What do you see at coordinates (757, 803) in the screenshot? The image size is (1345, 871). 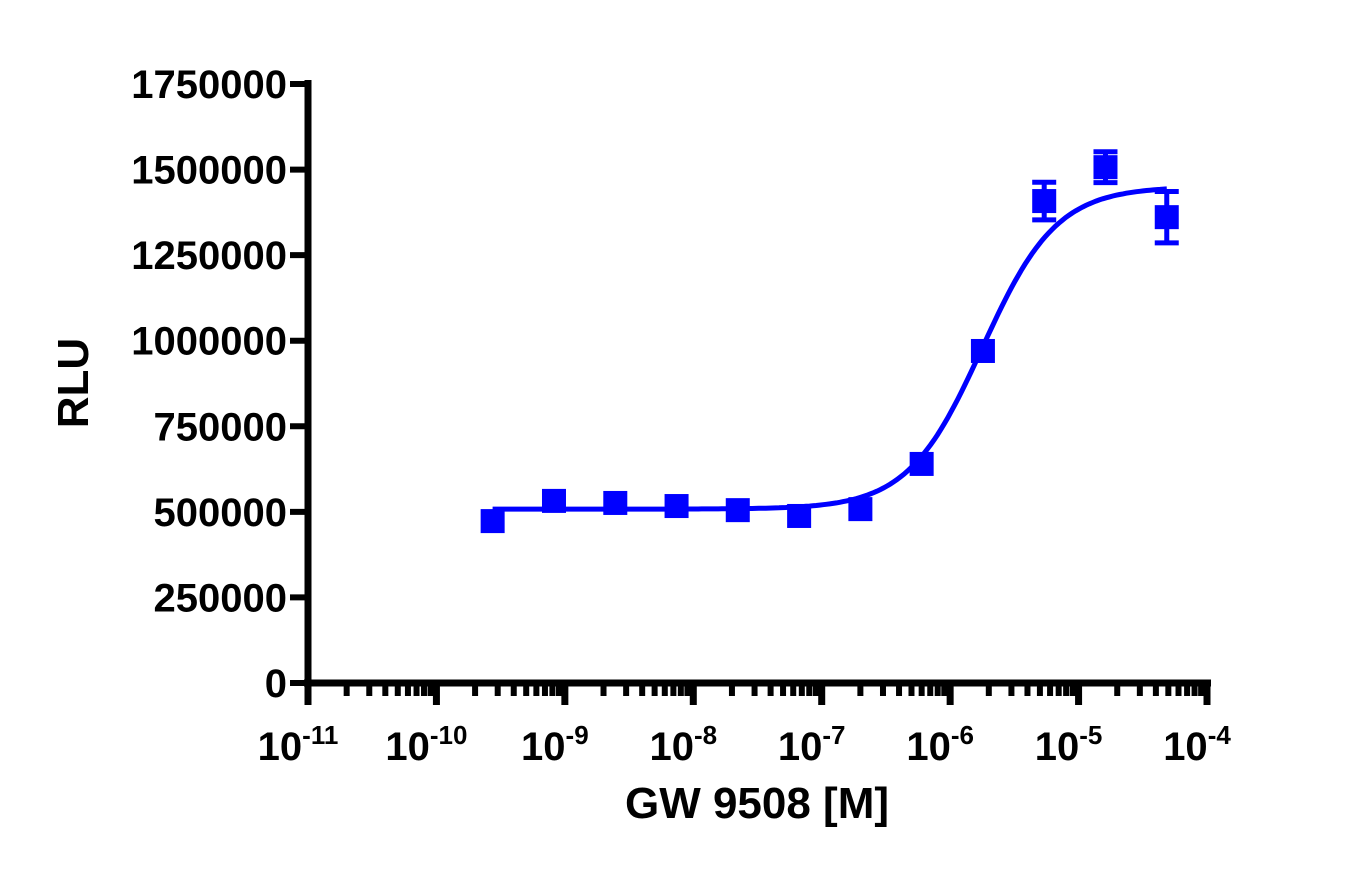 I see `x-axis-label: GW 9508 [M]` at bounding box center [757, 803].